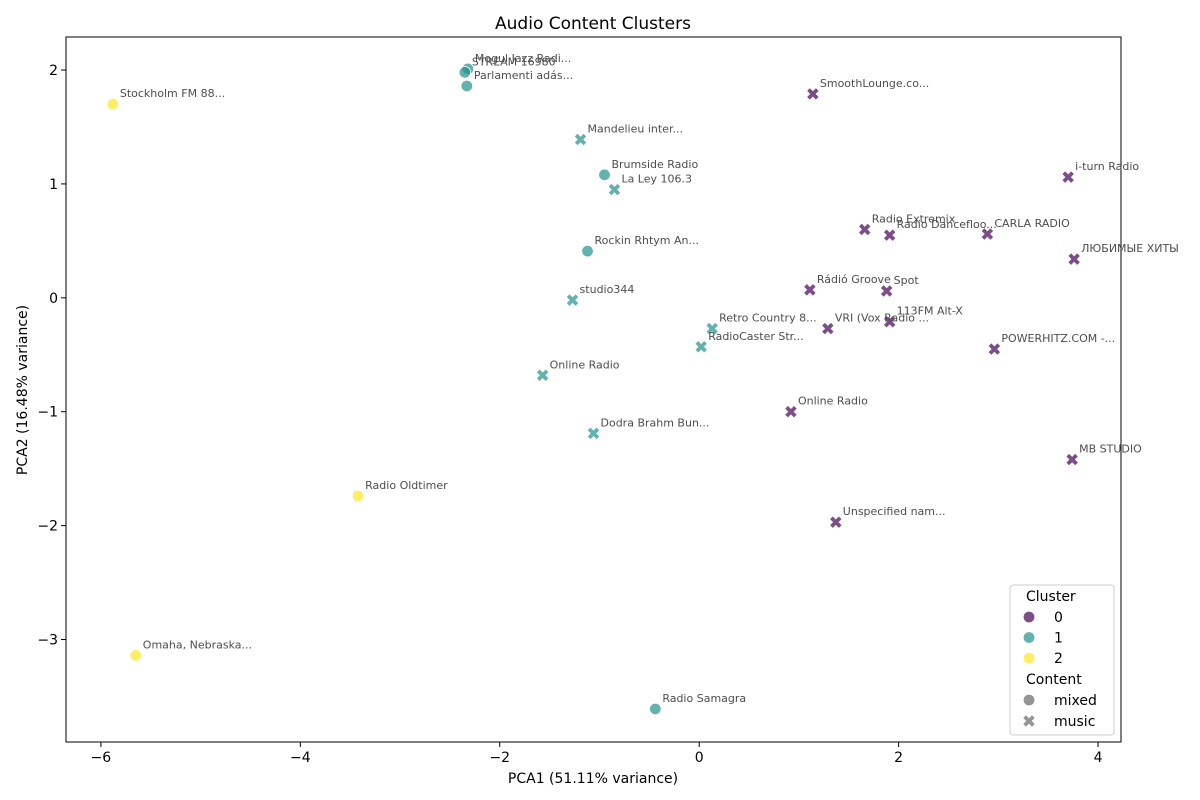 This screenshot has width=1200, height=800. I want to click on data-point-label: Rádió Groove, so click(854, 279).